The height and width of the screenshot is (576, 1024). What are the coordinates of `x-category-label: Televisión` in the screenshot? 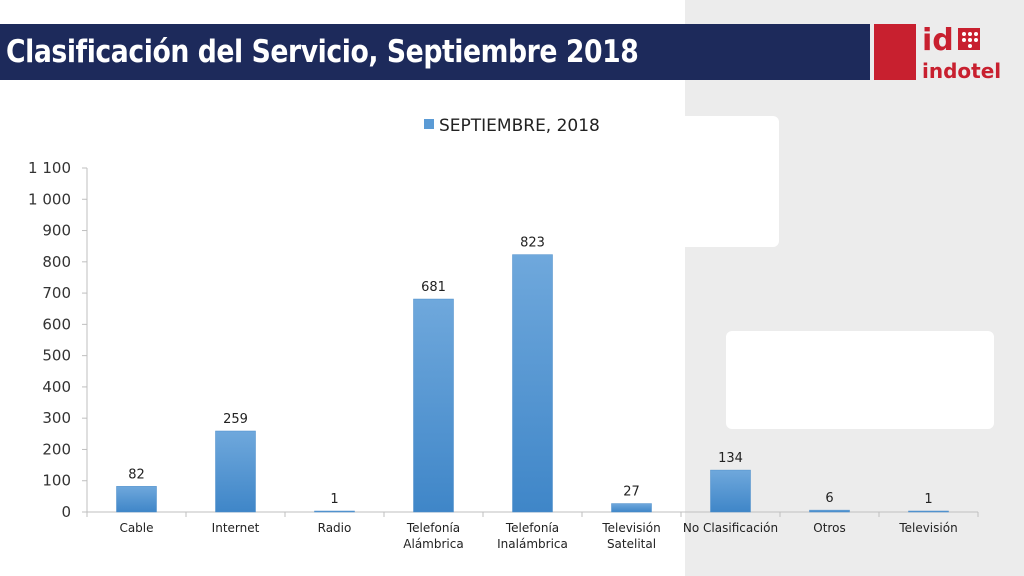 It's located at (927, 528).